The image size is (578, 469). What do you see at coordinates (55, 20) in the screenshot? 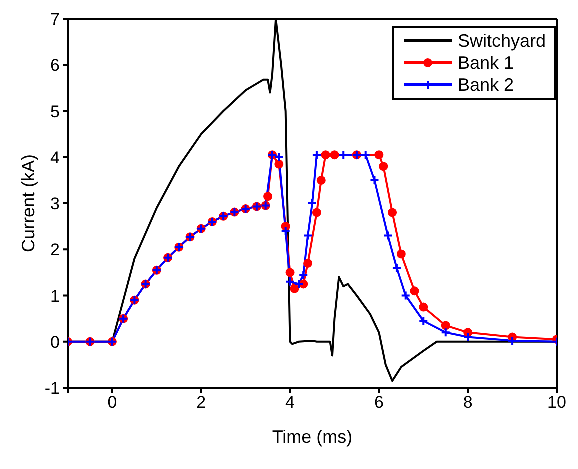
I see `y-tick-label: 7` at bounding box center [55, 20].